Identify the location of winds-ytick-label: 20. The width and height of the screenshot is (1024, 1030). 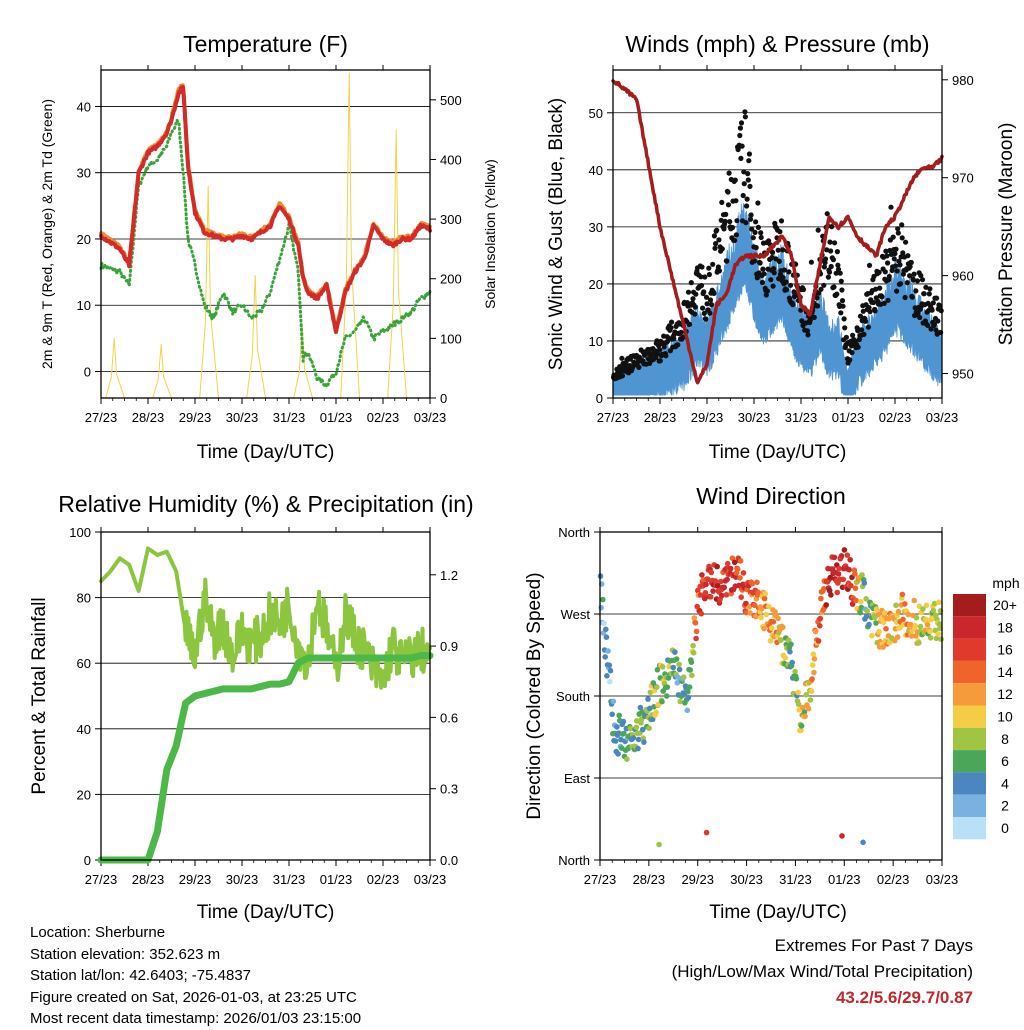
(596, 284).